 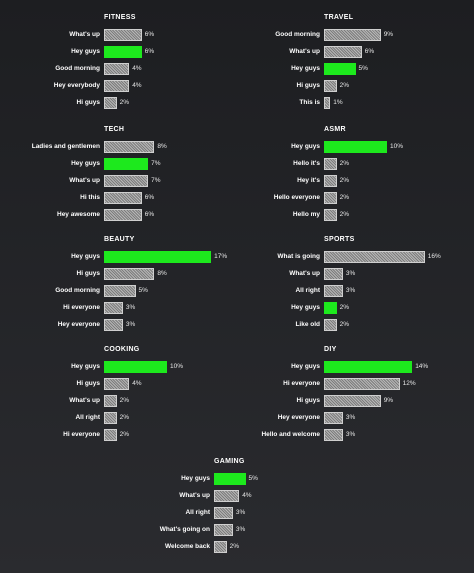 I want to click on bar-value-label: 16%, so click(x=434, y=256).